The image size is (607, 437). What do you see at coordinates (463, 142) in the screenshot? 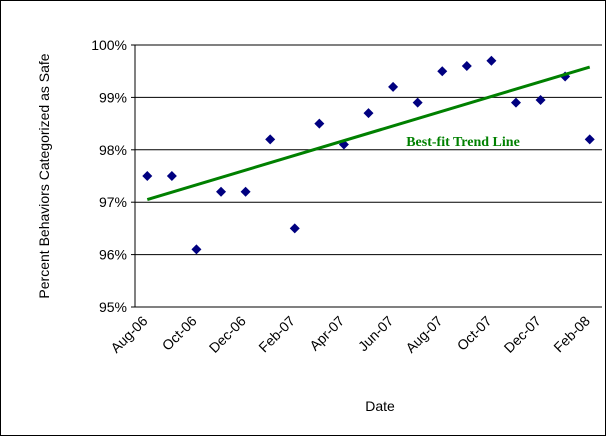
I see `trend-label: Best-fit Trend Line` at bounding box center [463, 142].